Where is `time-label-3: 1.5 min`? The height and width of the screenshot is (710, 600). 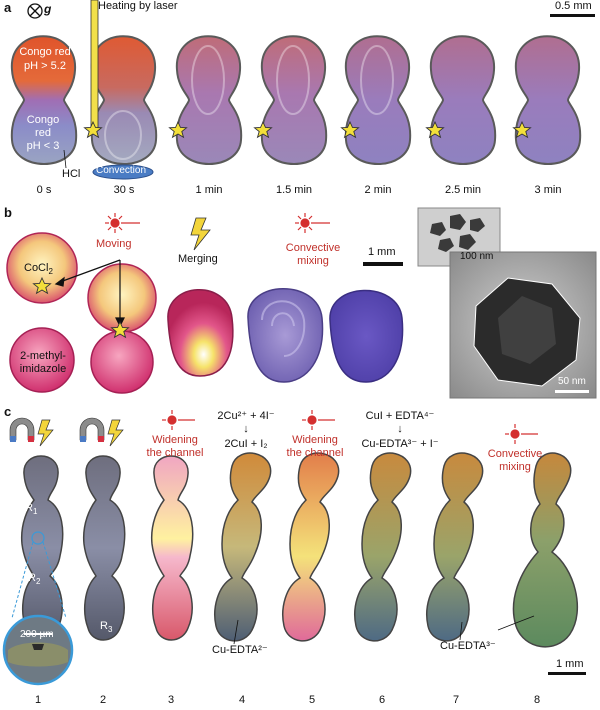 time-label-3: 1.5 min is located at coordinates (294, 190).